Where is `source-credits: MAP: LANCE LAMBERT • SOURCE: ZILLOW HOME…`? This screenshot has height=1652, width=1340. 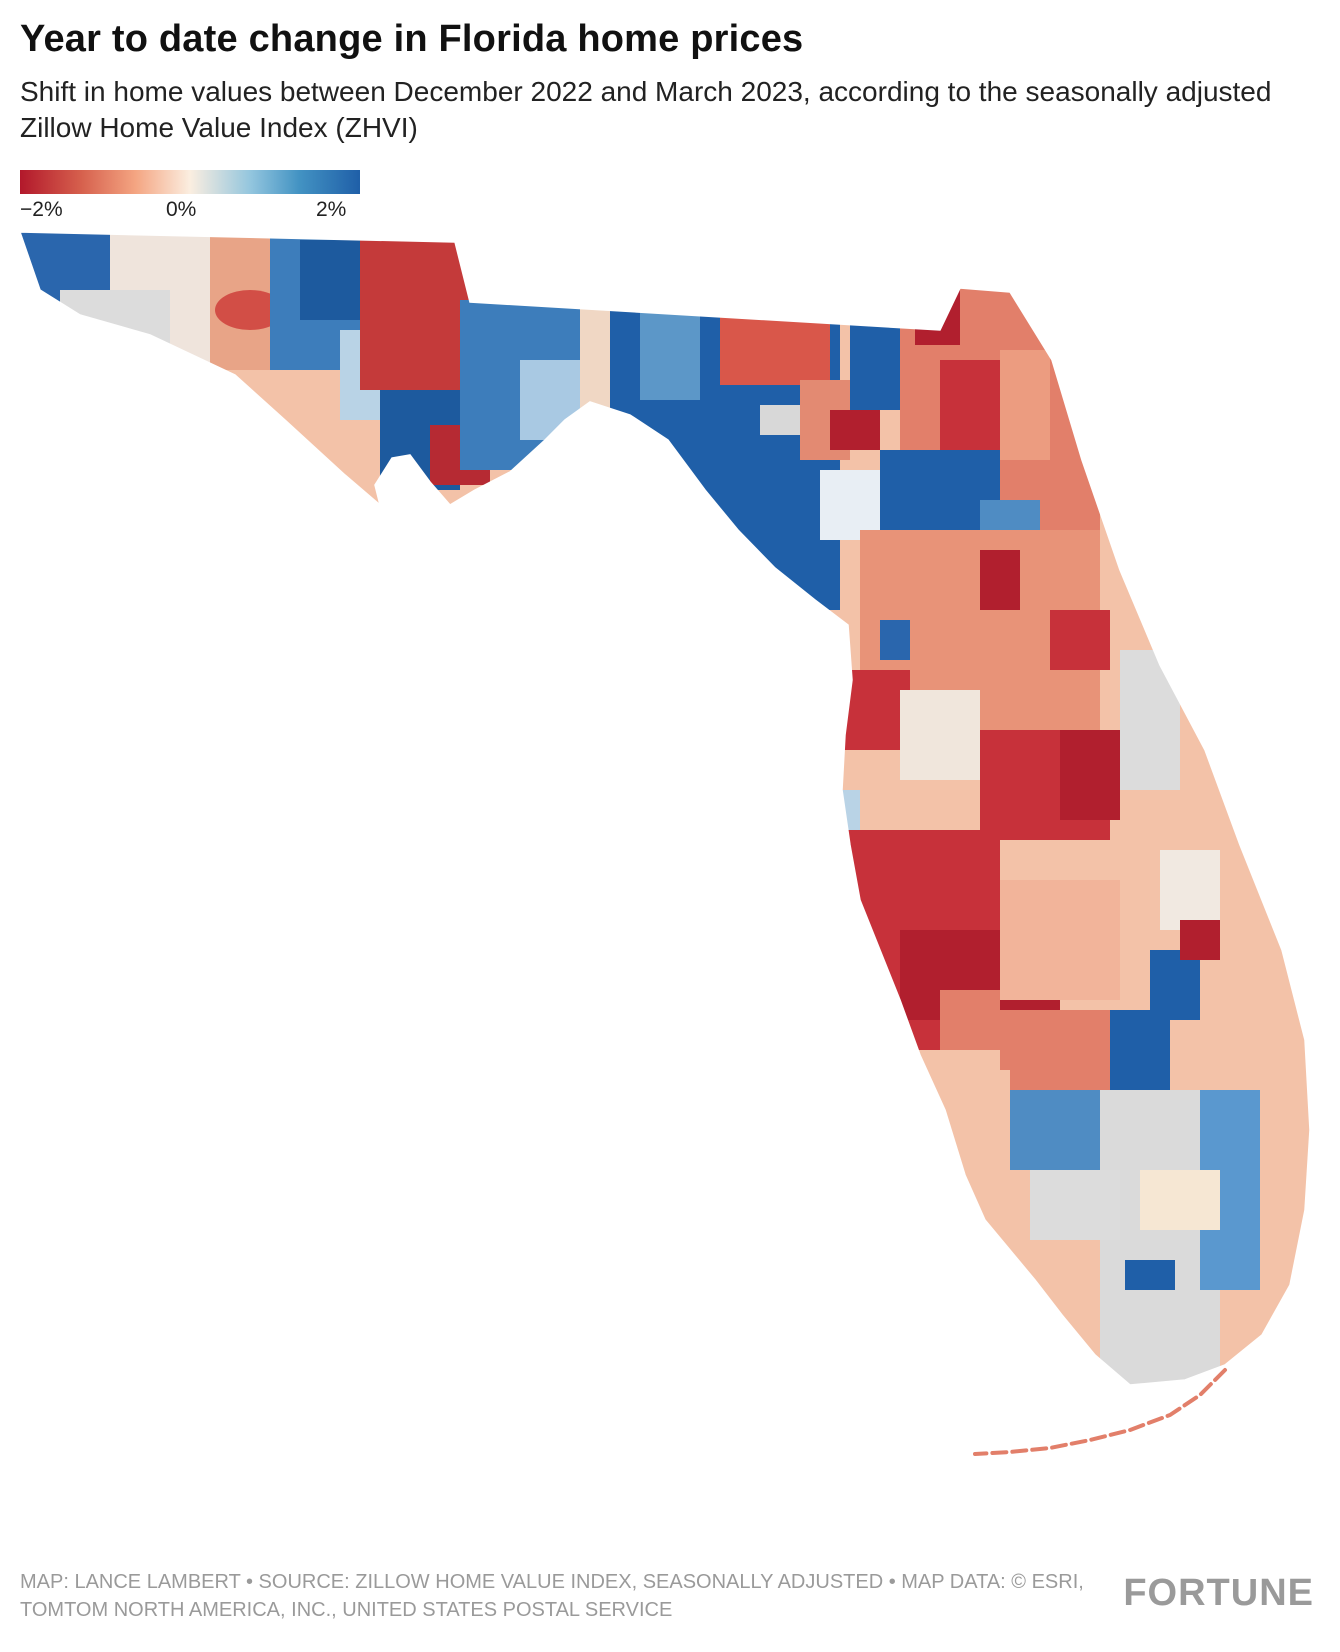
source-credits: MAP: LANCE LAMBERT • SOURCE: ZILLOW HOME… is located at coordinates (552, 1596).